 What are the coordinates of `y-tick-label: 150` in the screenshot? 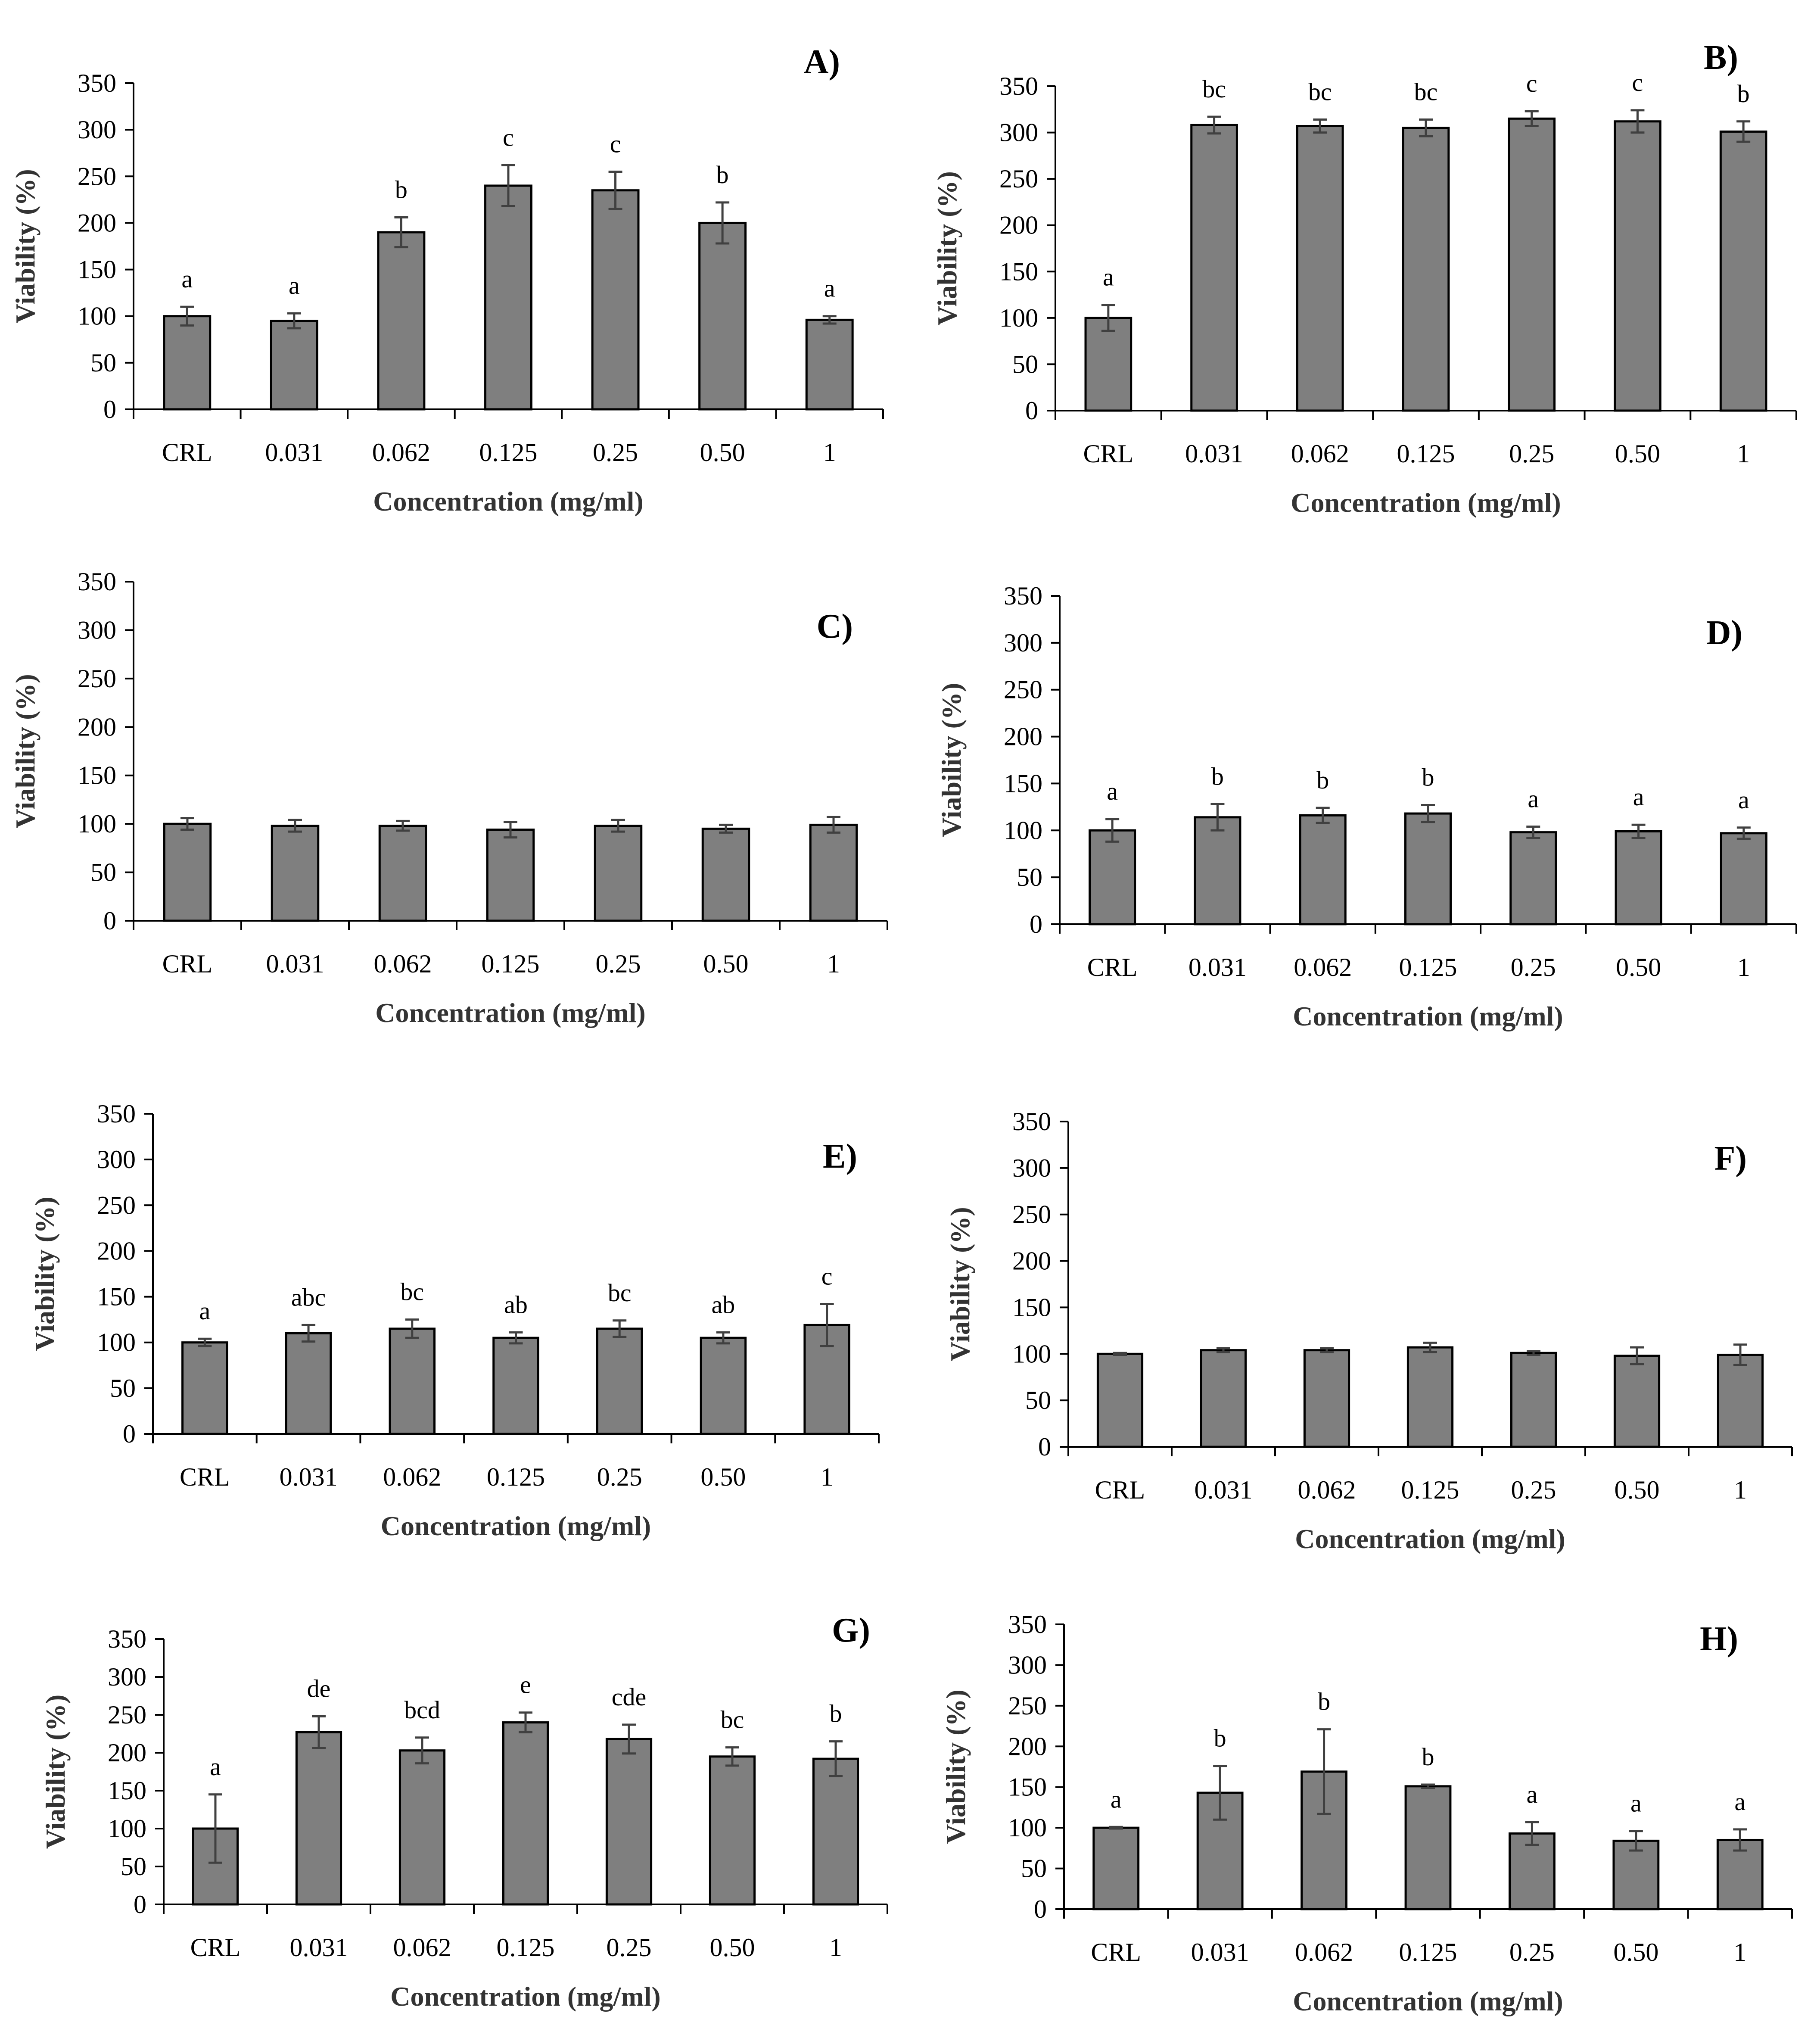 It's located at (97, 776).